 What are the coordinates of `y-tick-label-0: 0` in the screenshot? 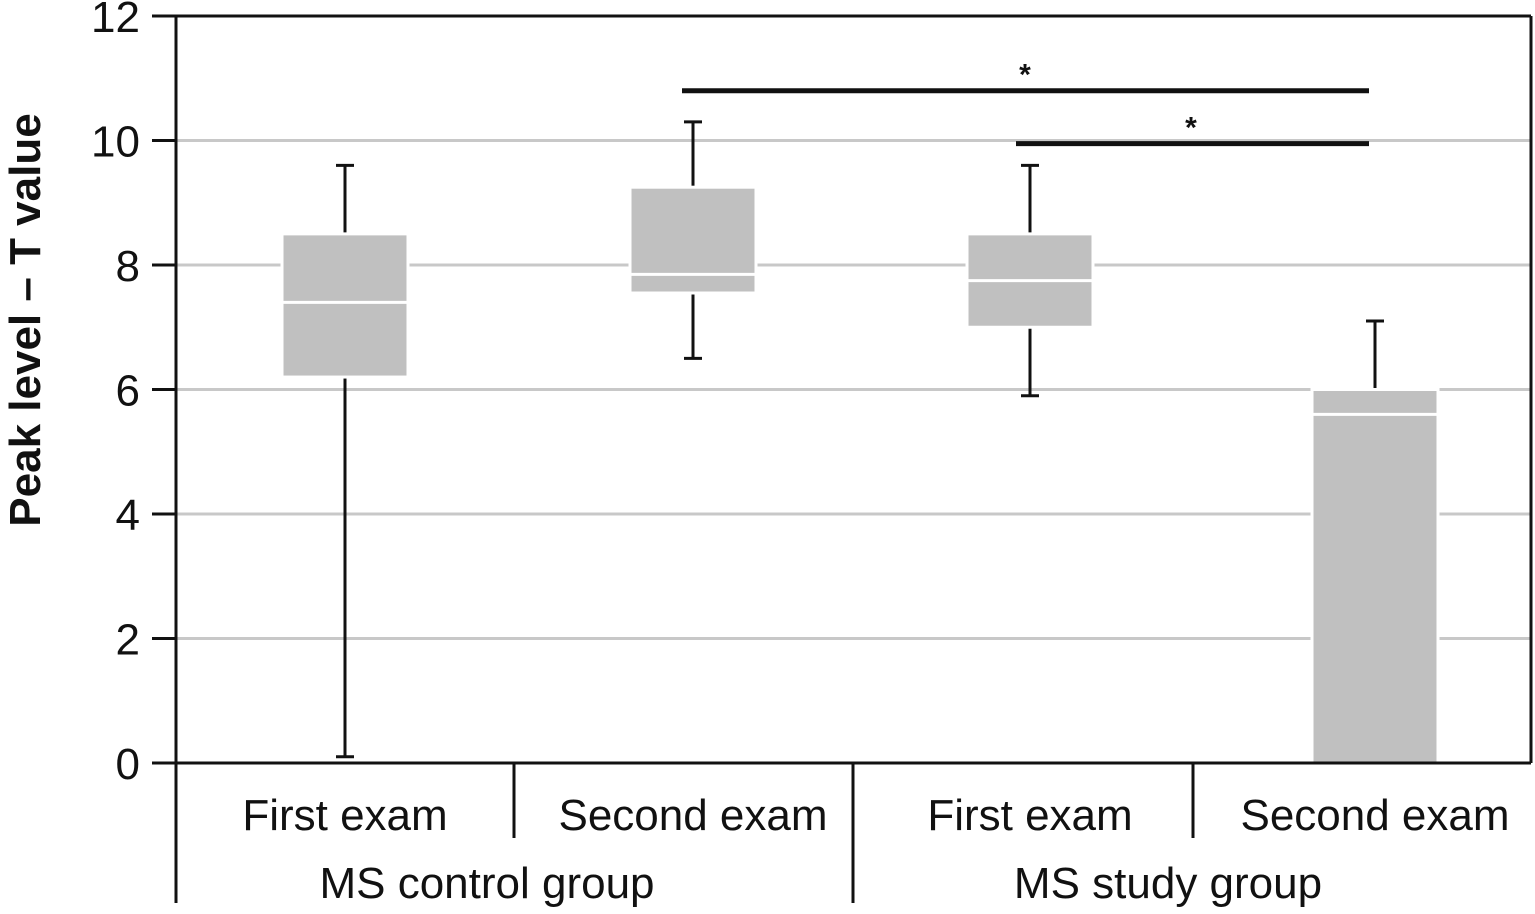 It's located at (128, 764).